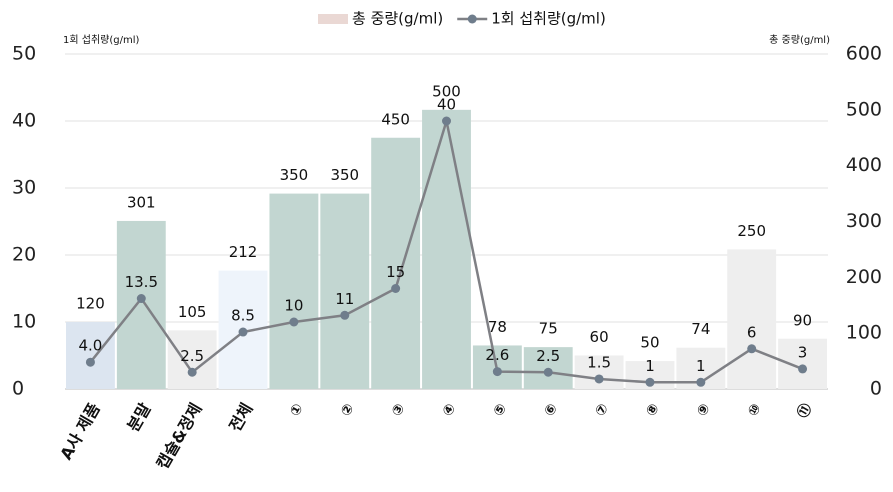  Describe the element at coordinates (24, 121) in the screenshot. I see `y-tick-label: 40` at that location.